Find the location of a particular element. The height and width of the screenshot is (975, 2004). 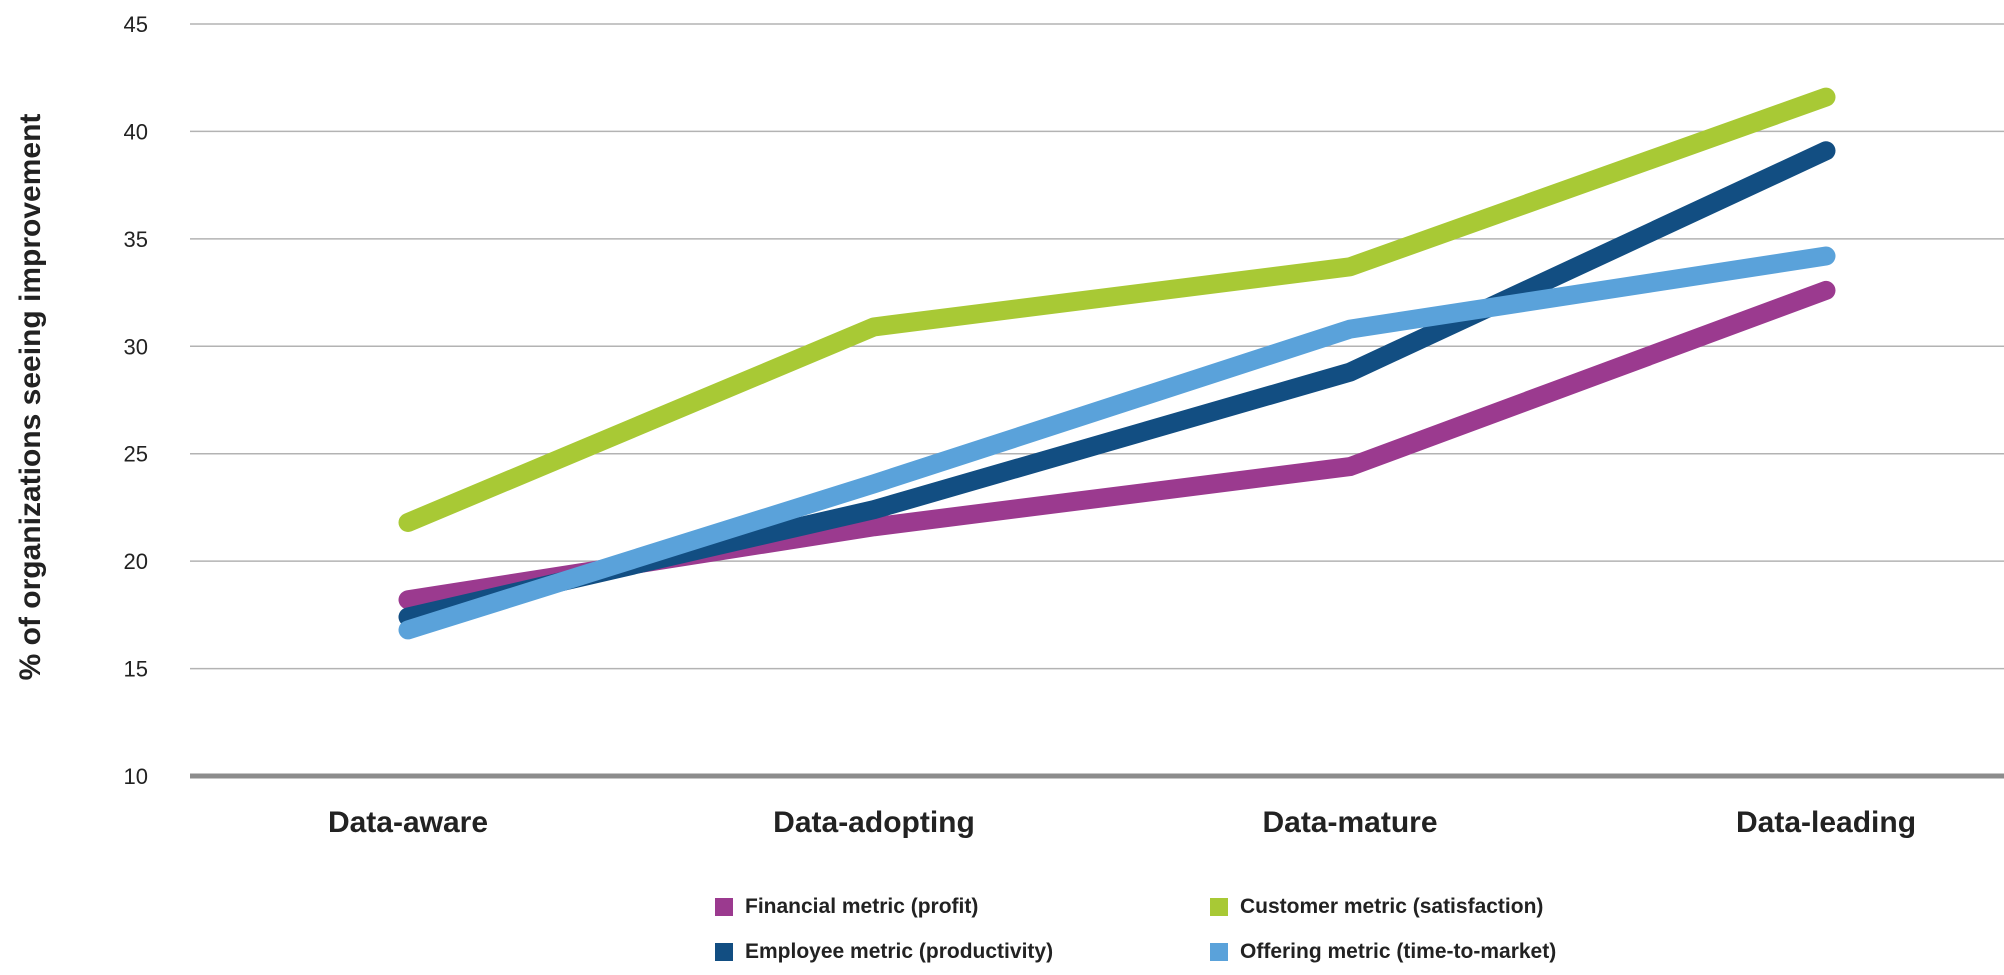

legend-item-financial: Financial metric (profit) is located at coordinates (846, 907).